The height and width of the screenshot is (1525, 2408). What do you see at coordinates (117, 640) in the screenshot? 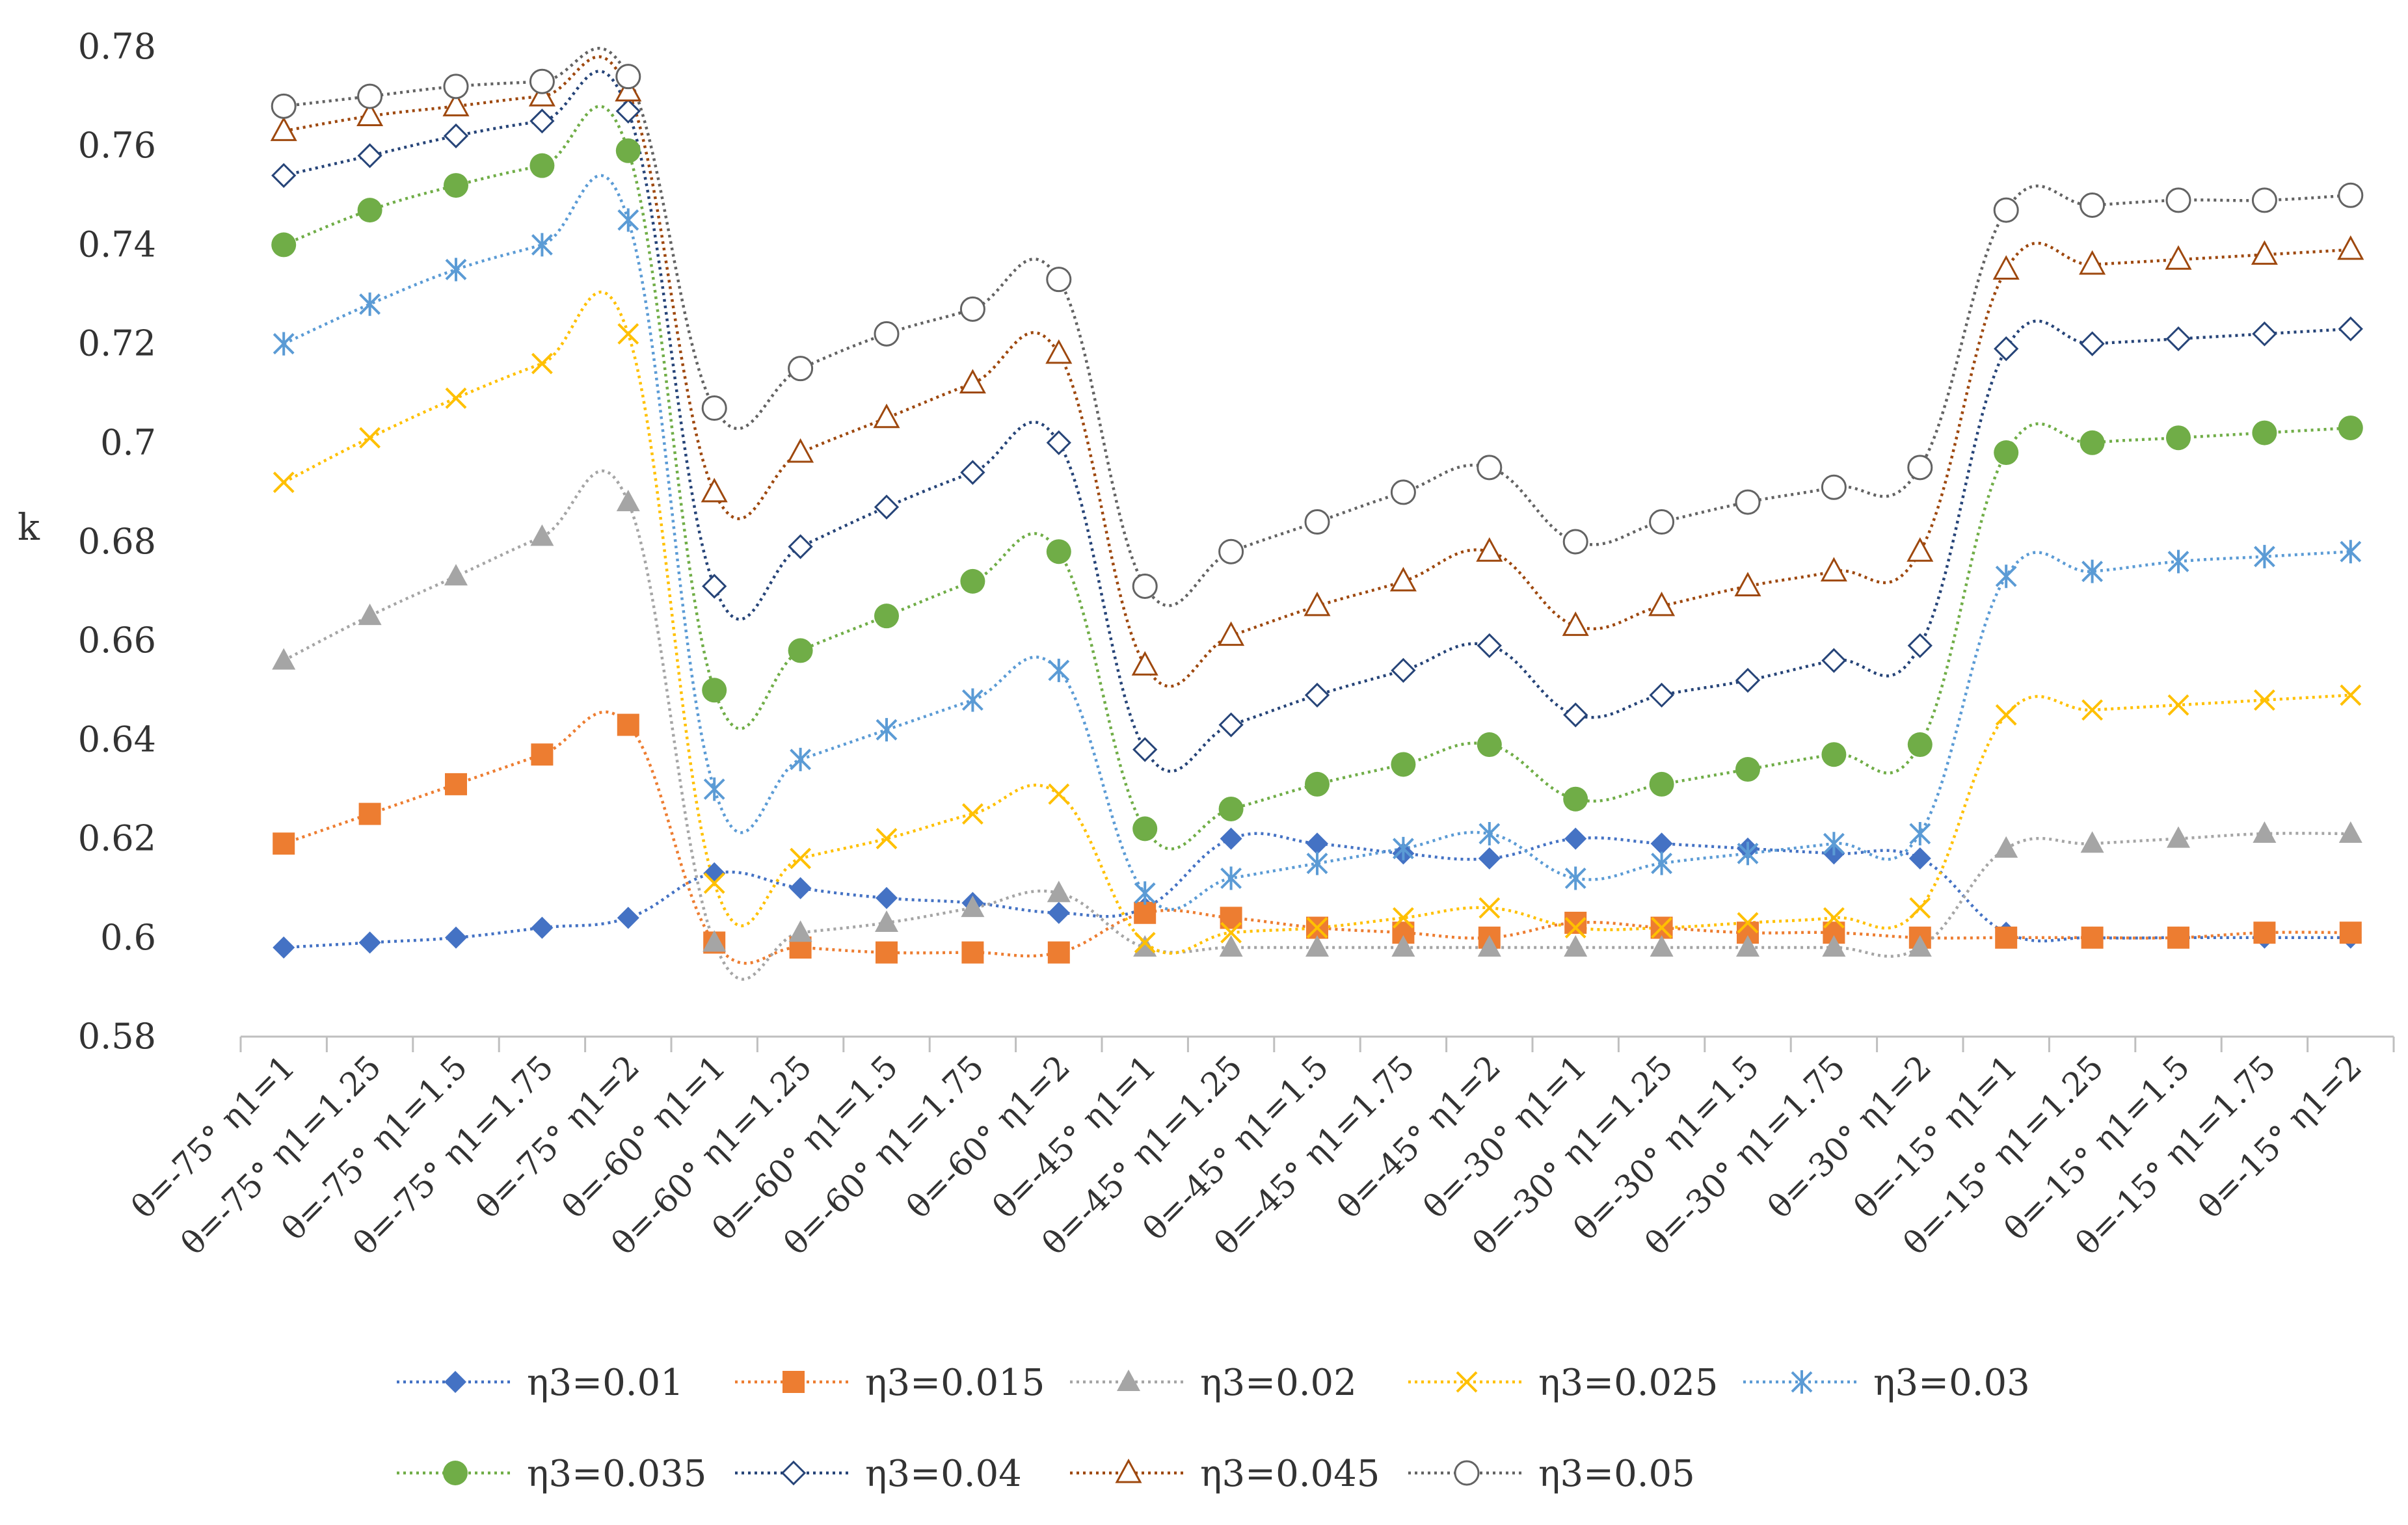
I see `y-tick-label: 0.66` at bounding box center [117, 640].